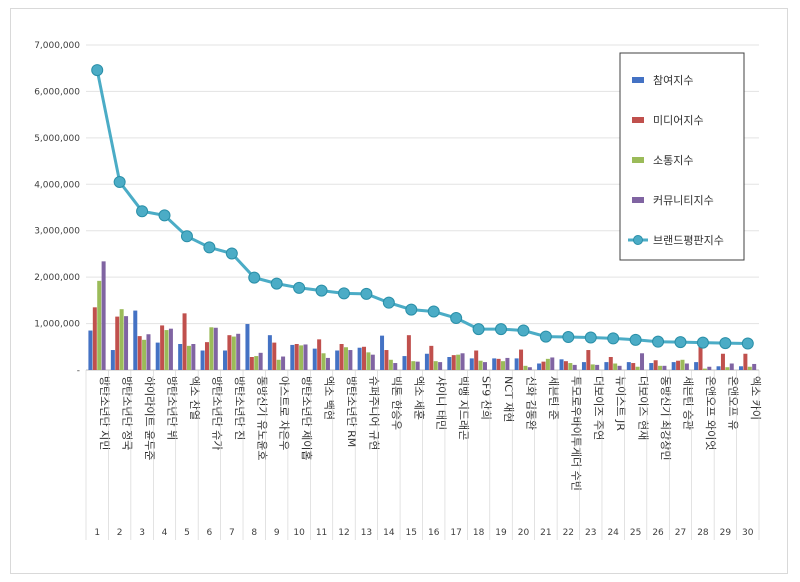 The height and width of the screenshot is (582, 800). Describe the element at coordinates (755, 398) in the screenshot. I see `x-category-label: 엑소 카이` at that location.